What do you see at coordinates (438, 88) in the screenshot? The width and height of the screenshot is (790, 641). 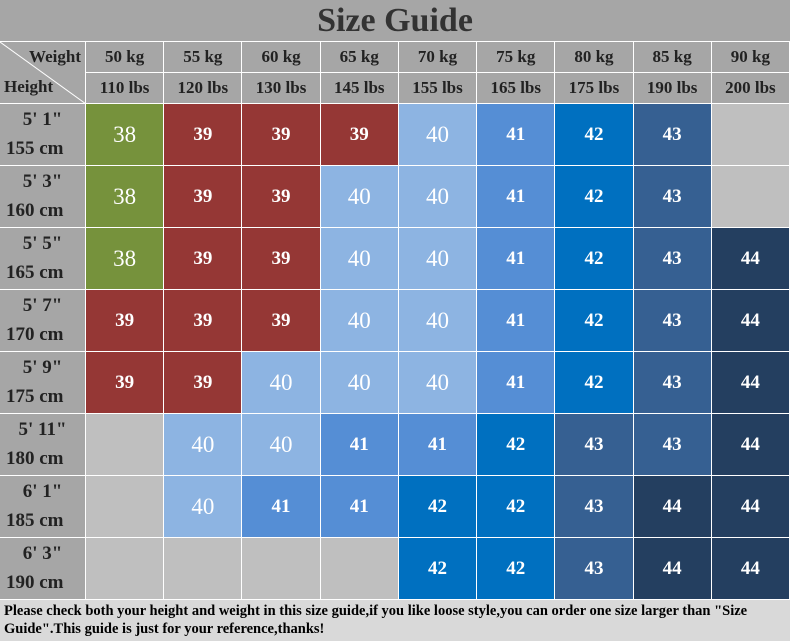 I see `lbs-header: 155 lbs` at bounding box center [438, 88].